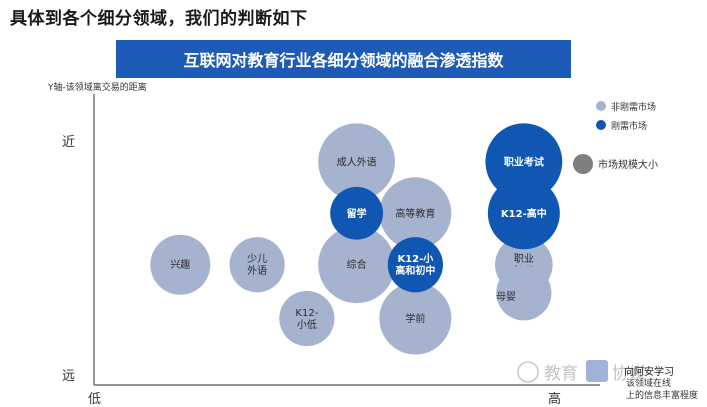  What do you see at coordinates (597, 371) in the screenshot?
I see `watermark-logo-icon` at bounding box center [597, 371].